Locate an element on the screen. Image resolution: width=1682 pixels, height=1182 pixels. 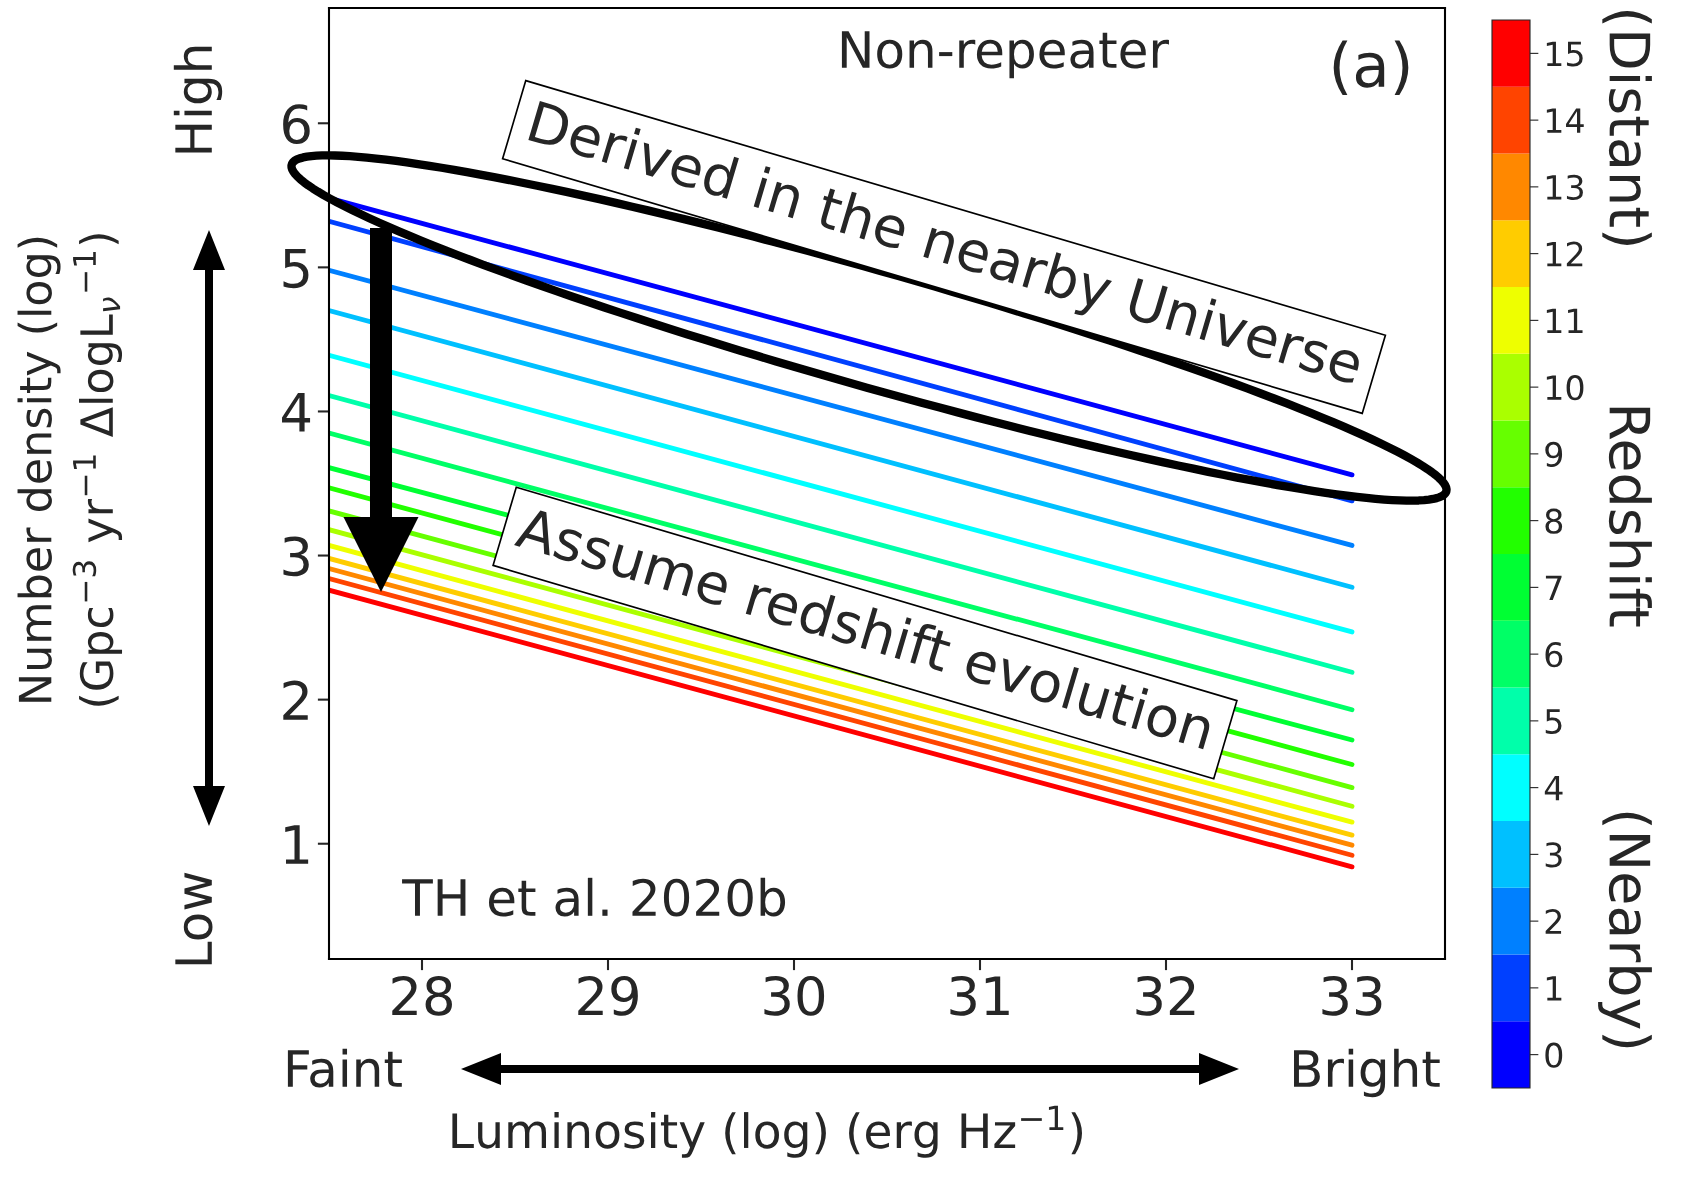
color-bar-title: Redshift is located at coordinates (1630, 517).